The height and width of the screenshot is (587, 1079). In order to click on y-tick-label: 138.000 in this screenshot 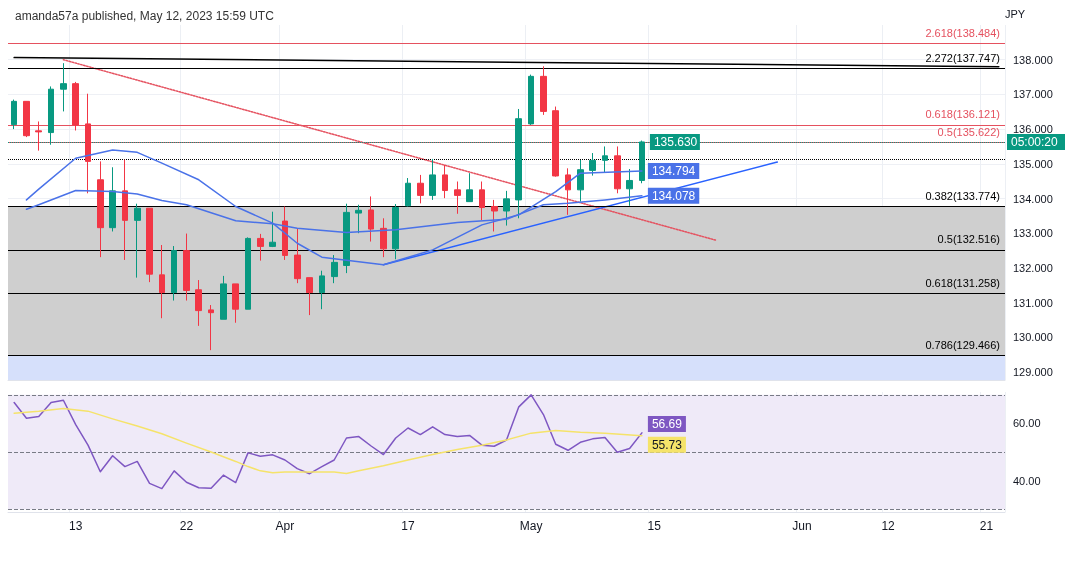, I will do `click(1033, 59)`.